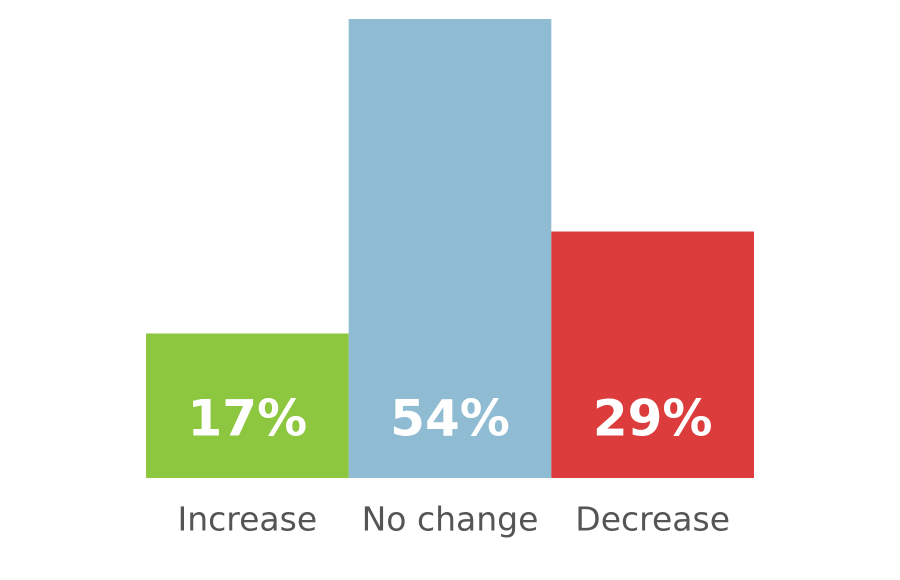 Image resolution: width=900 pixels, height=580 pixels. I want to click on category-label: Decrease, so click(652, 519).